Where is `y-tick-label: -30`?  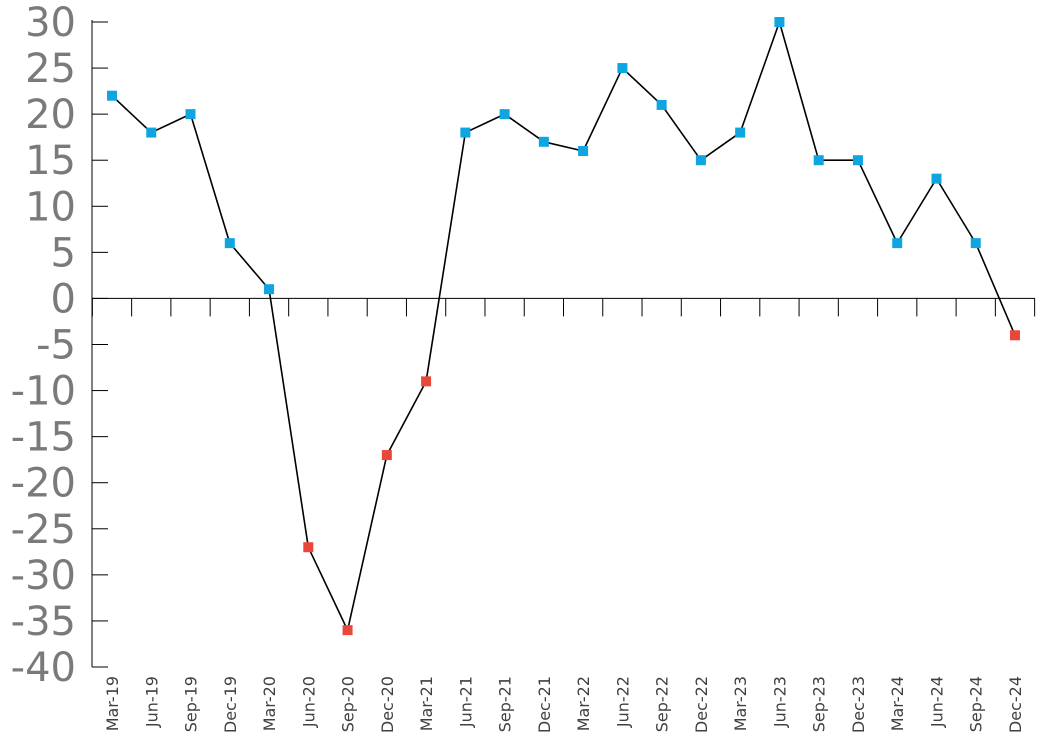
y-tick-label: -30 is located at coordinates (43, 576).